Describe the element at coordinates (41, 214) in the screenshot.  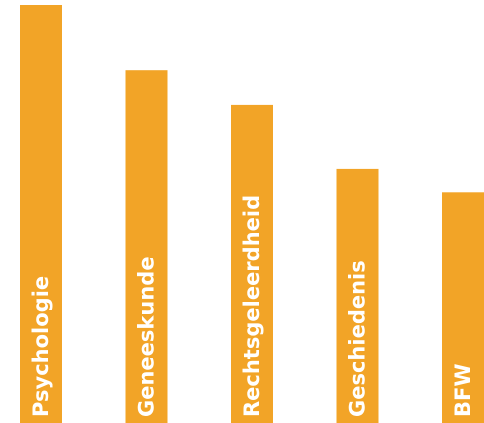
I see `bar-psychologie` at that location.